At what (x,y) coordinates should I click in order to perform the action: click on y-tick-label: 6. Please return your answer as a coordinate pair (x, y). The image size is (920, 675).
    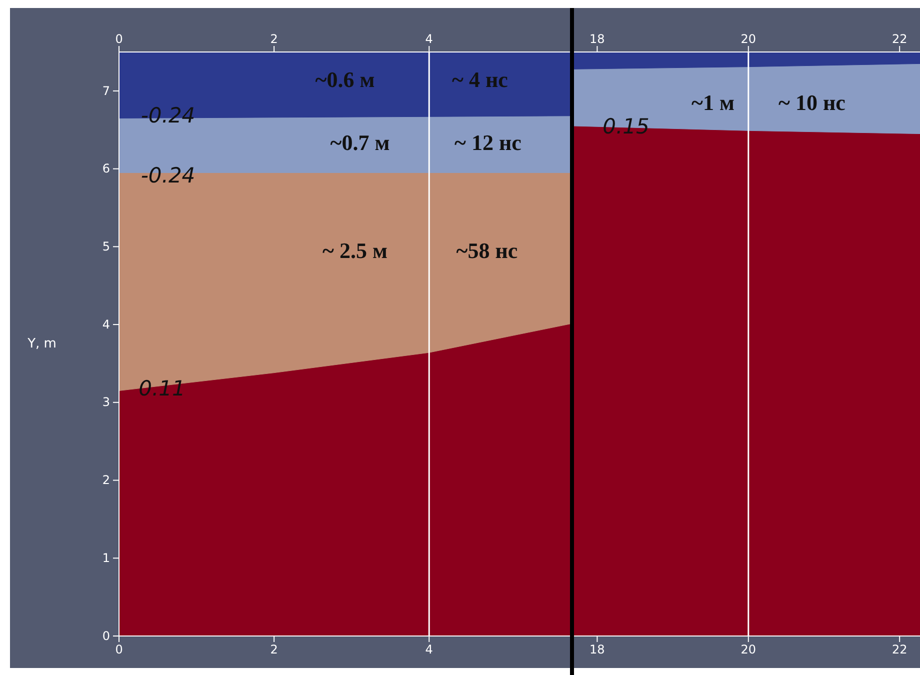
    Looking at the image, I should click on (106, 169).